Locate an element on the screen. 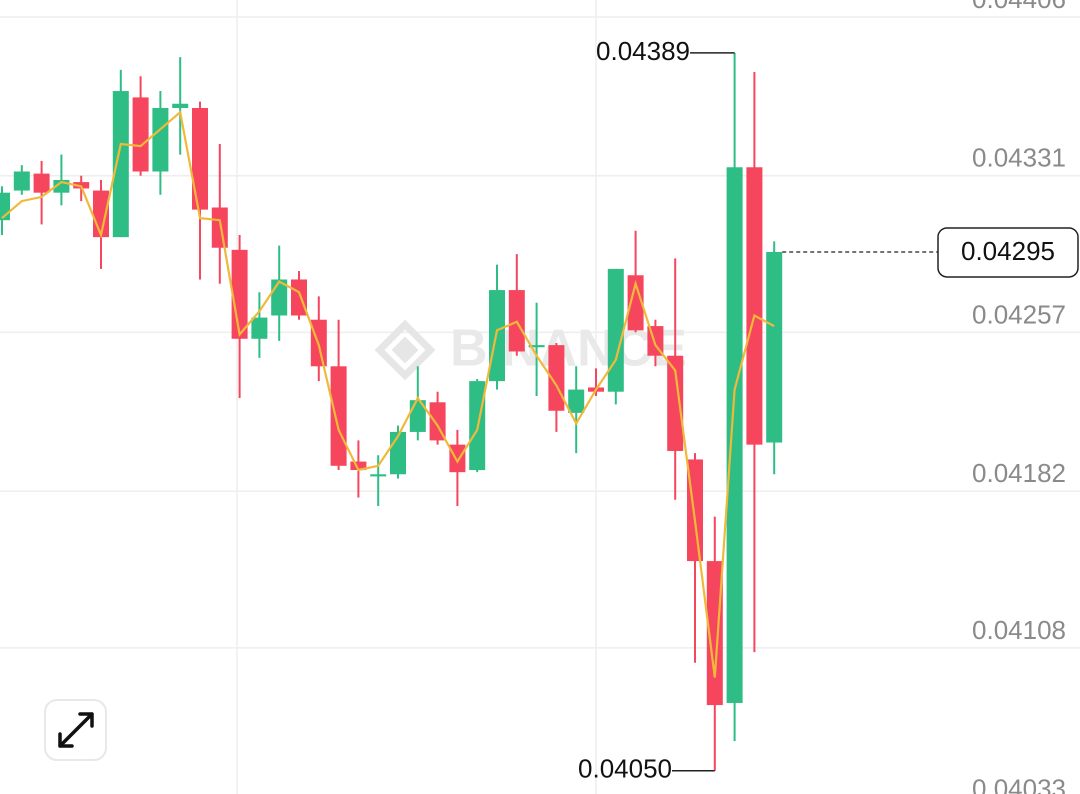 This screenshot has height=794, width=1080. y-tick-label: 0.04331 is located at coordinates (1019, 158).